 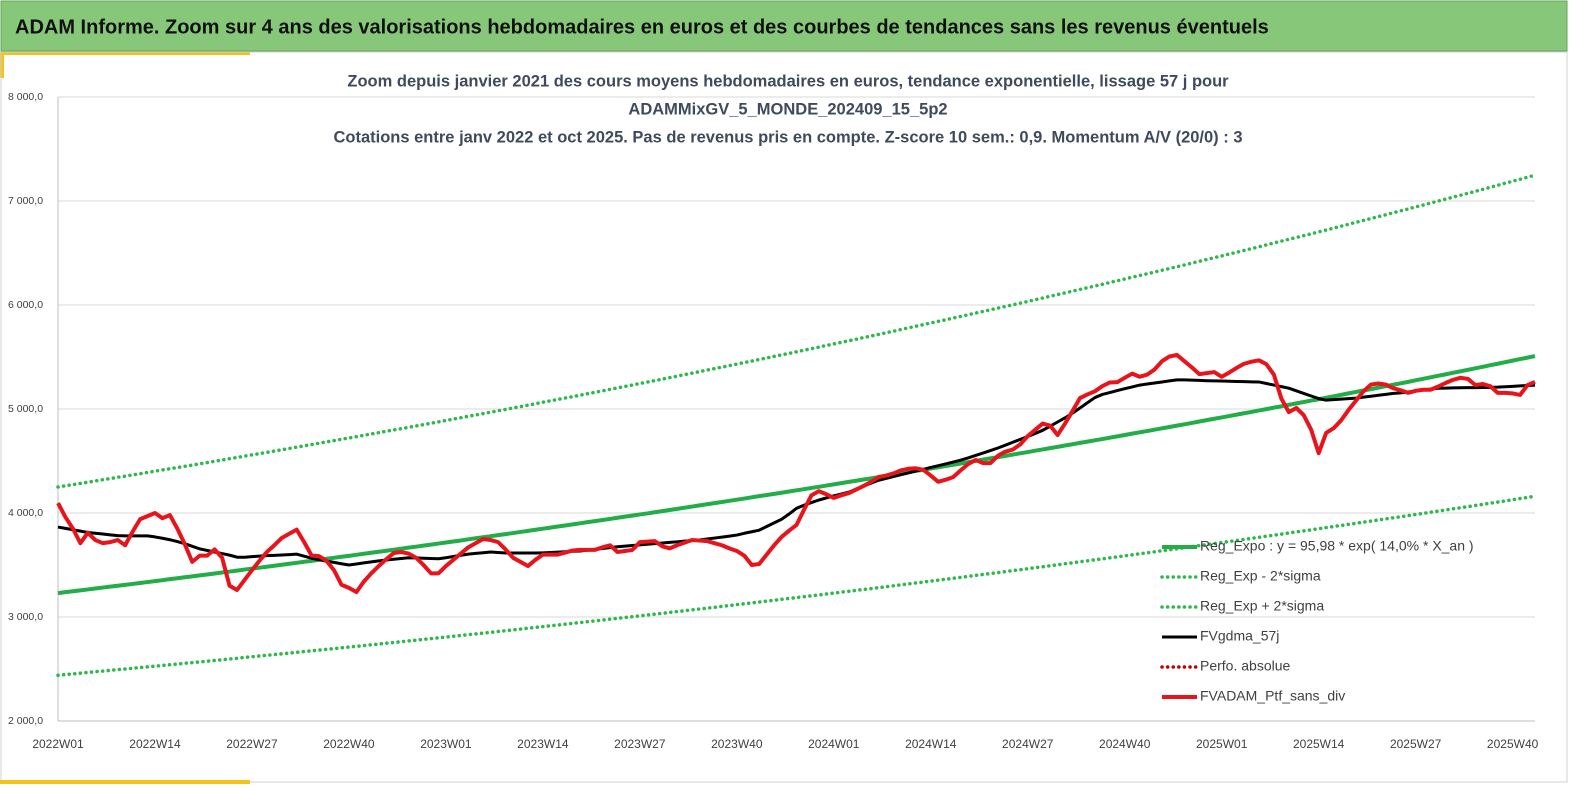 I want to click on x-tick-label: 2024W40, so click(x=1125, y=744).